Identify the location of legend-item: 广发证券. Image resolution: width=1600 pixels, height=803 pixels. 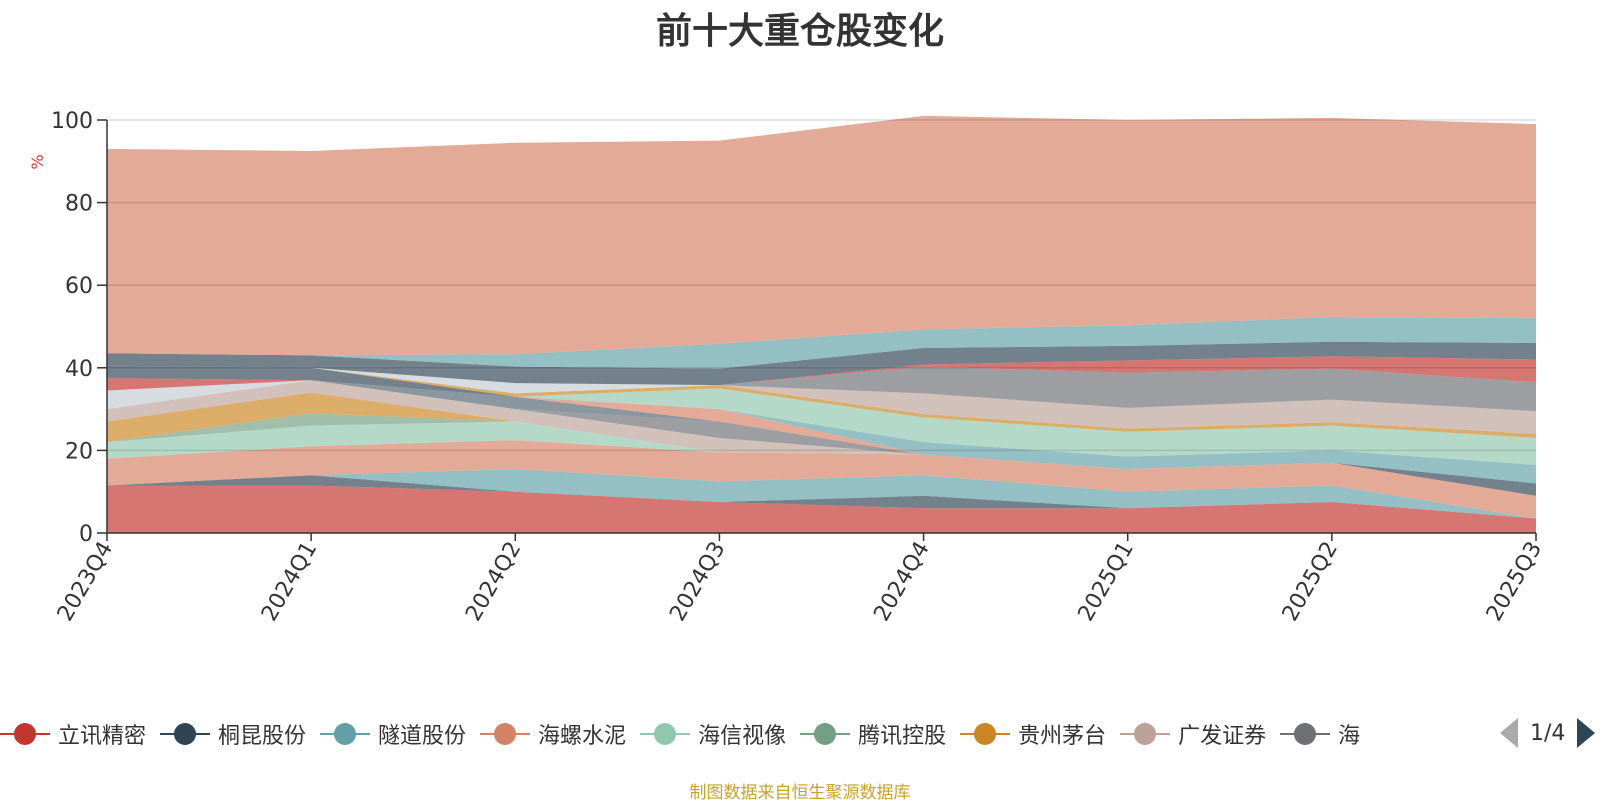
(1193, 734).